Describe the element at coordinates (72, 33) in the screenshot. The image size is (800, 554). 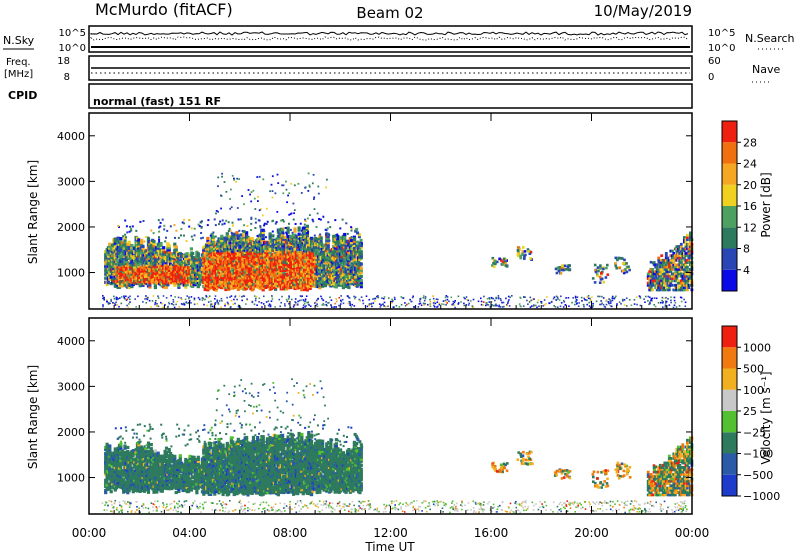
I see `nsky-tick-top: 10^5` at that location.